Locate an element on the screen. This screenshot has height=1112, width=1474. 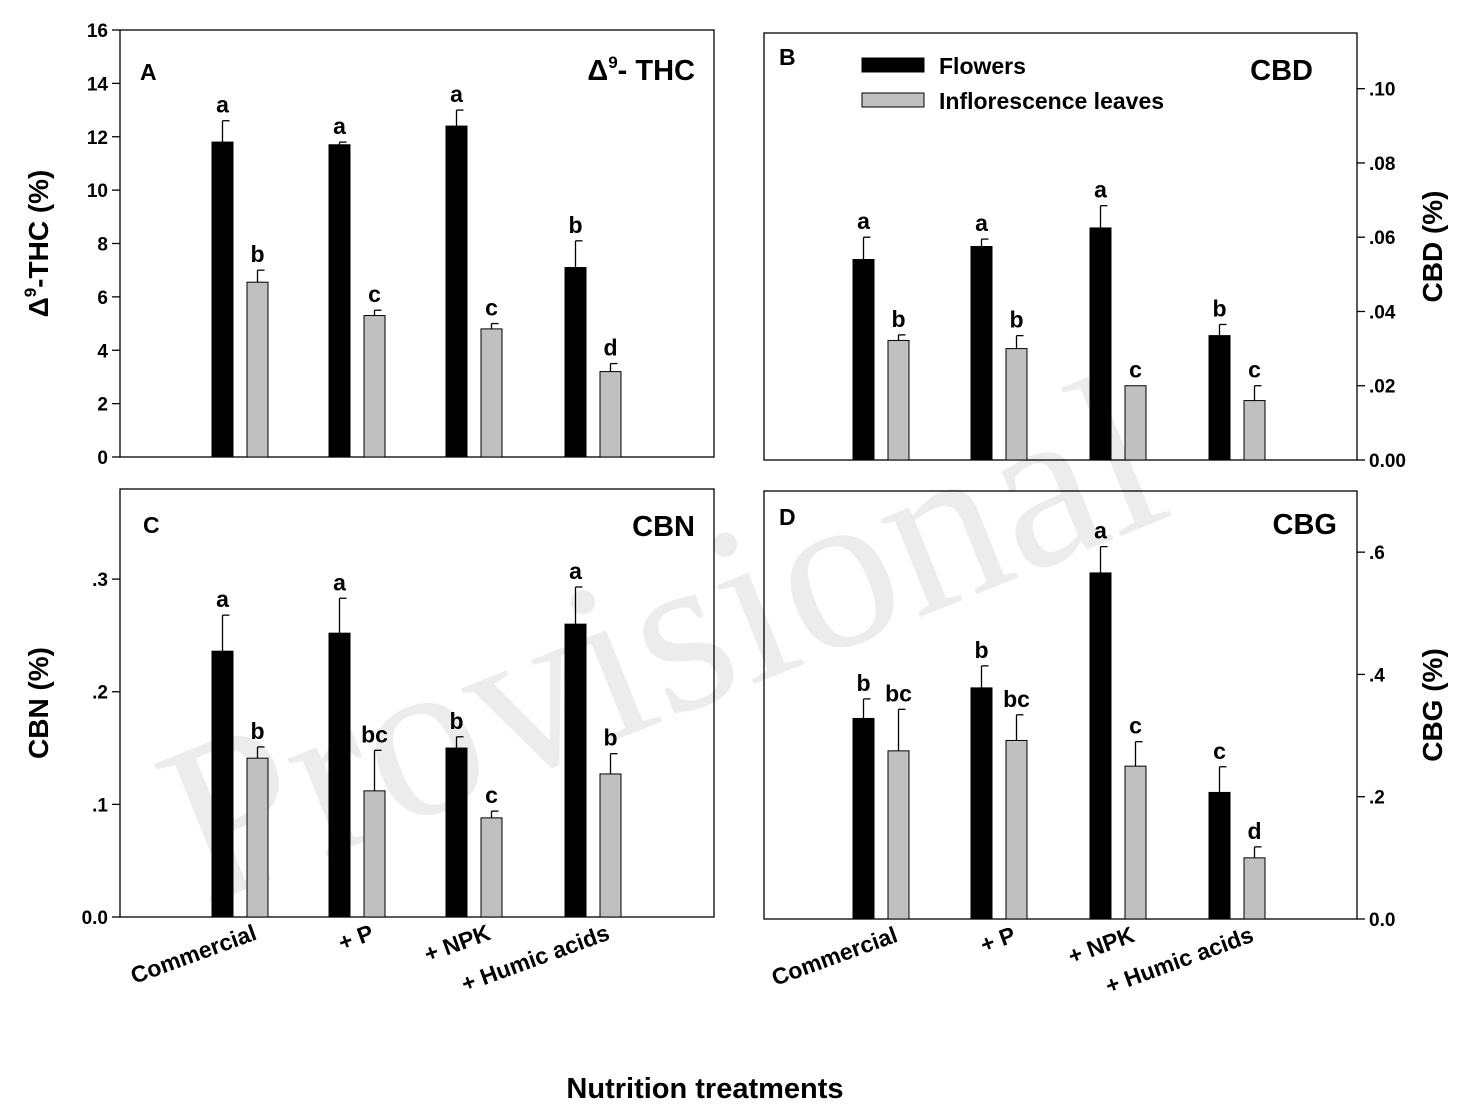
panel-letter: A is located at coordinates (148, 72).